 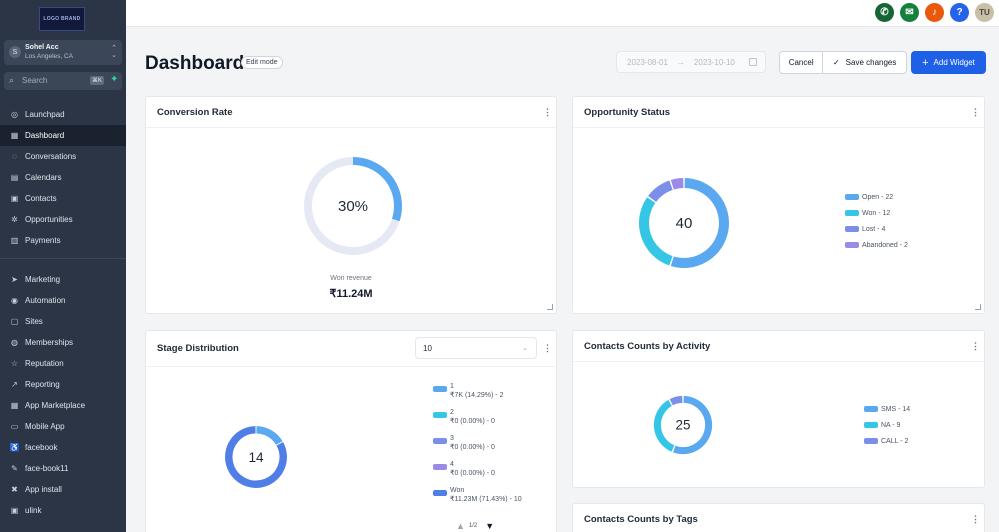 I want to click on legend-label: Lost - 4, so click(x=874, y=229).